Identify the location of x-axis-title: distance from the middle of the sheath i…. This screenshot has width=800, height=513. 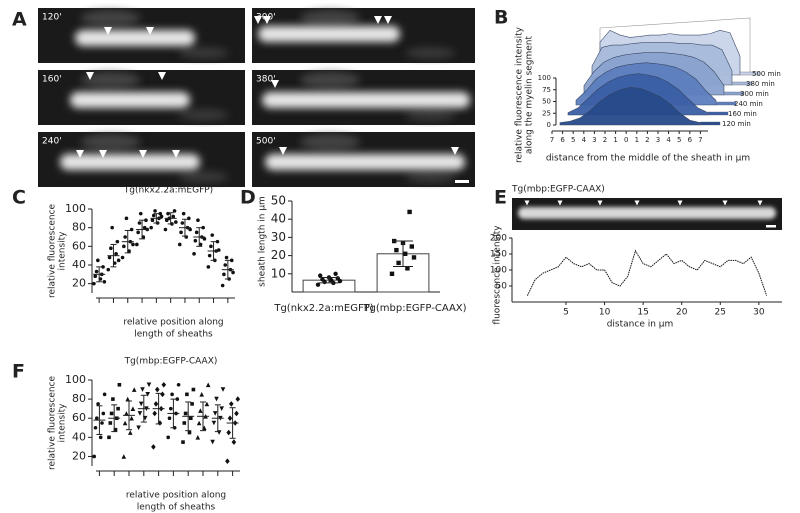
(648, 159).